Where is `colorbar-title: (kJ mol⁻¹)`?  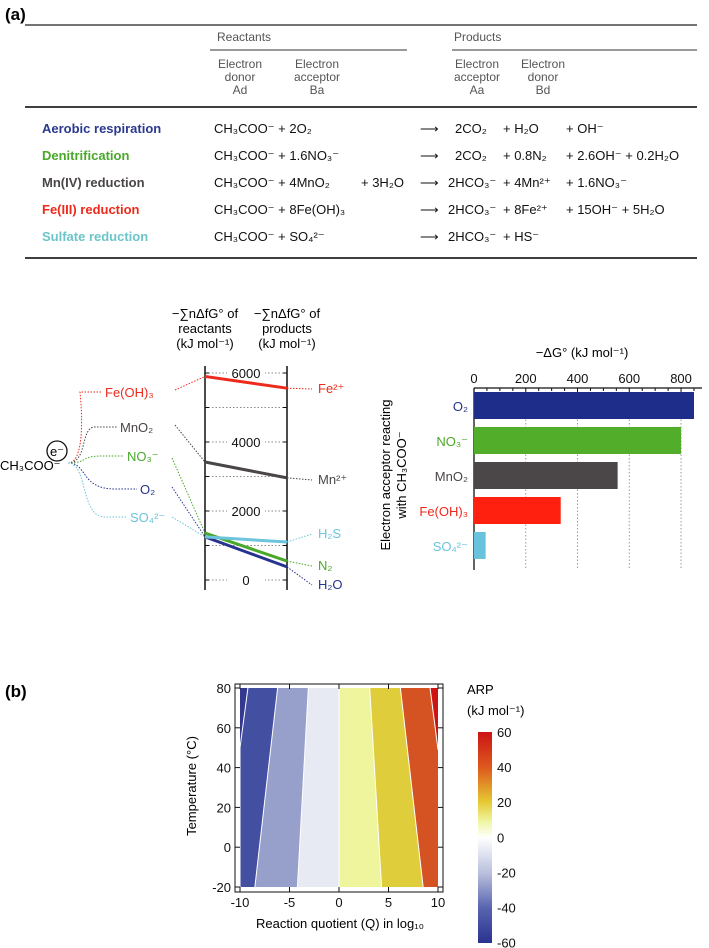 colorbar-title: (kJ mol⁻¹) is located at coordinates (495, 710).